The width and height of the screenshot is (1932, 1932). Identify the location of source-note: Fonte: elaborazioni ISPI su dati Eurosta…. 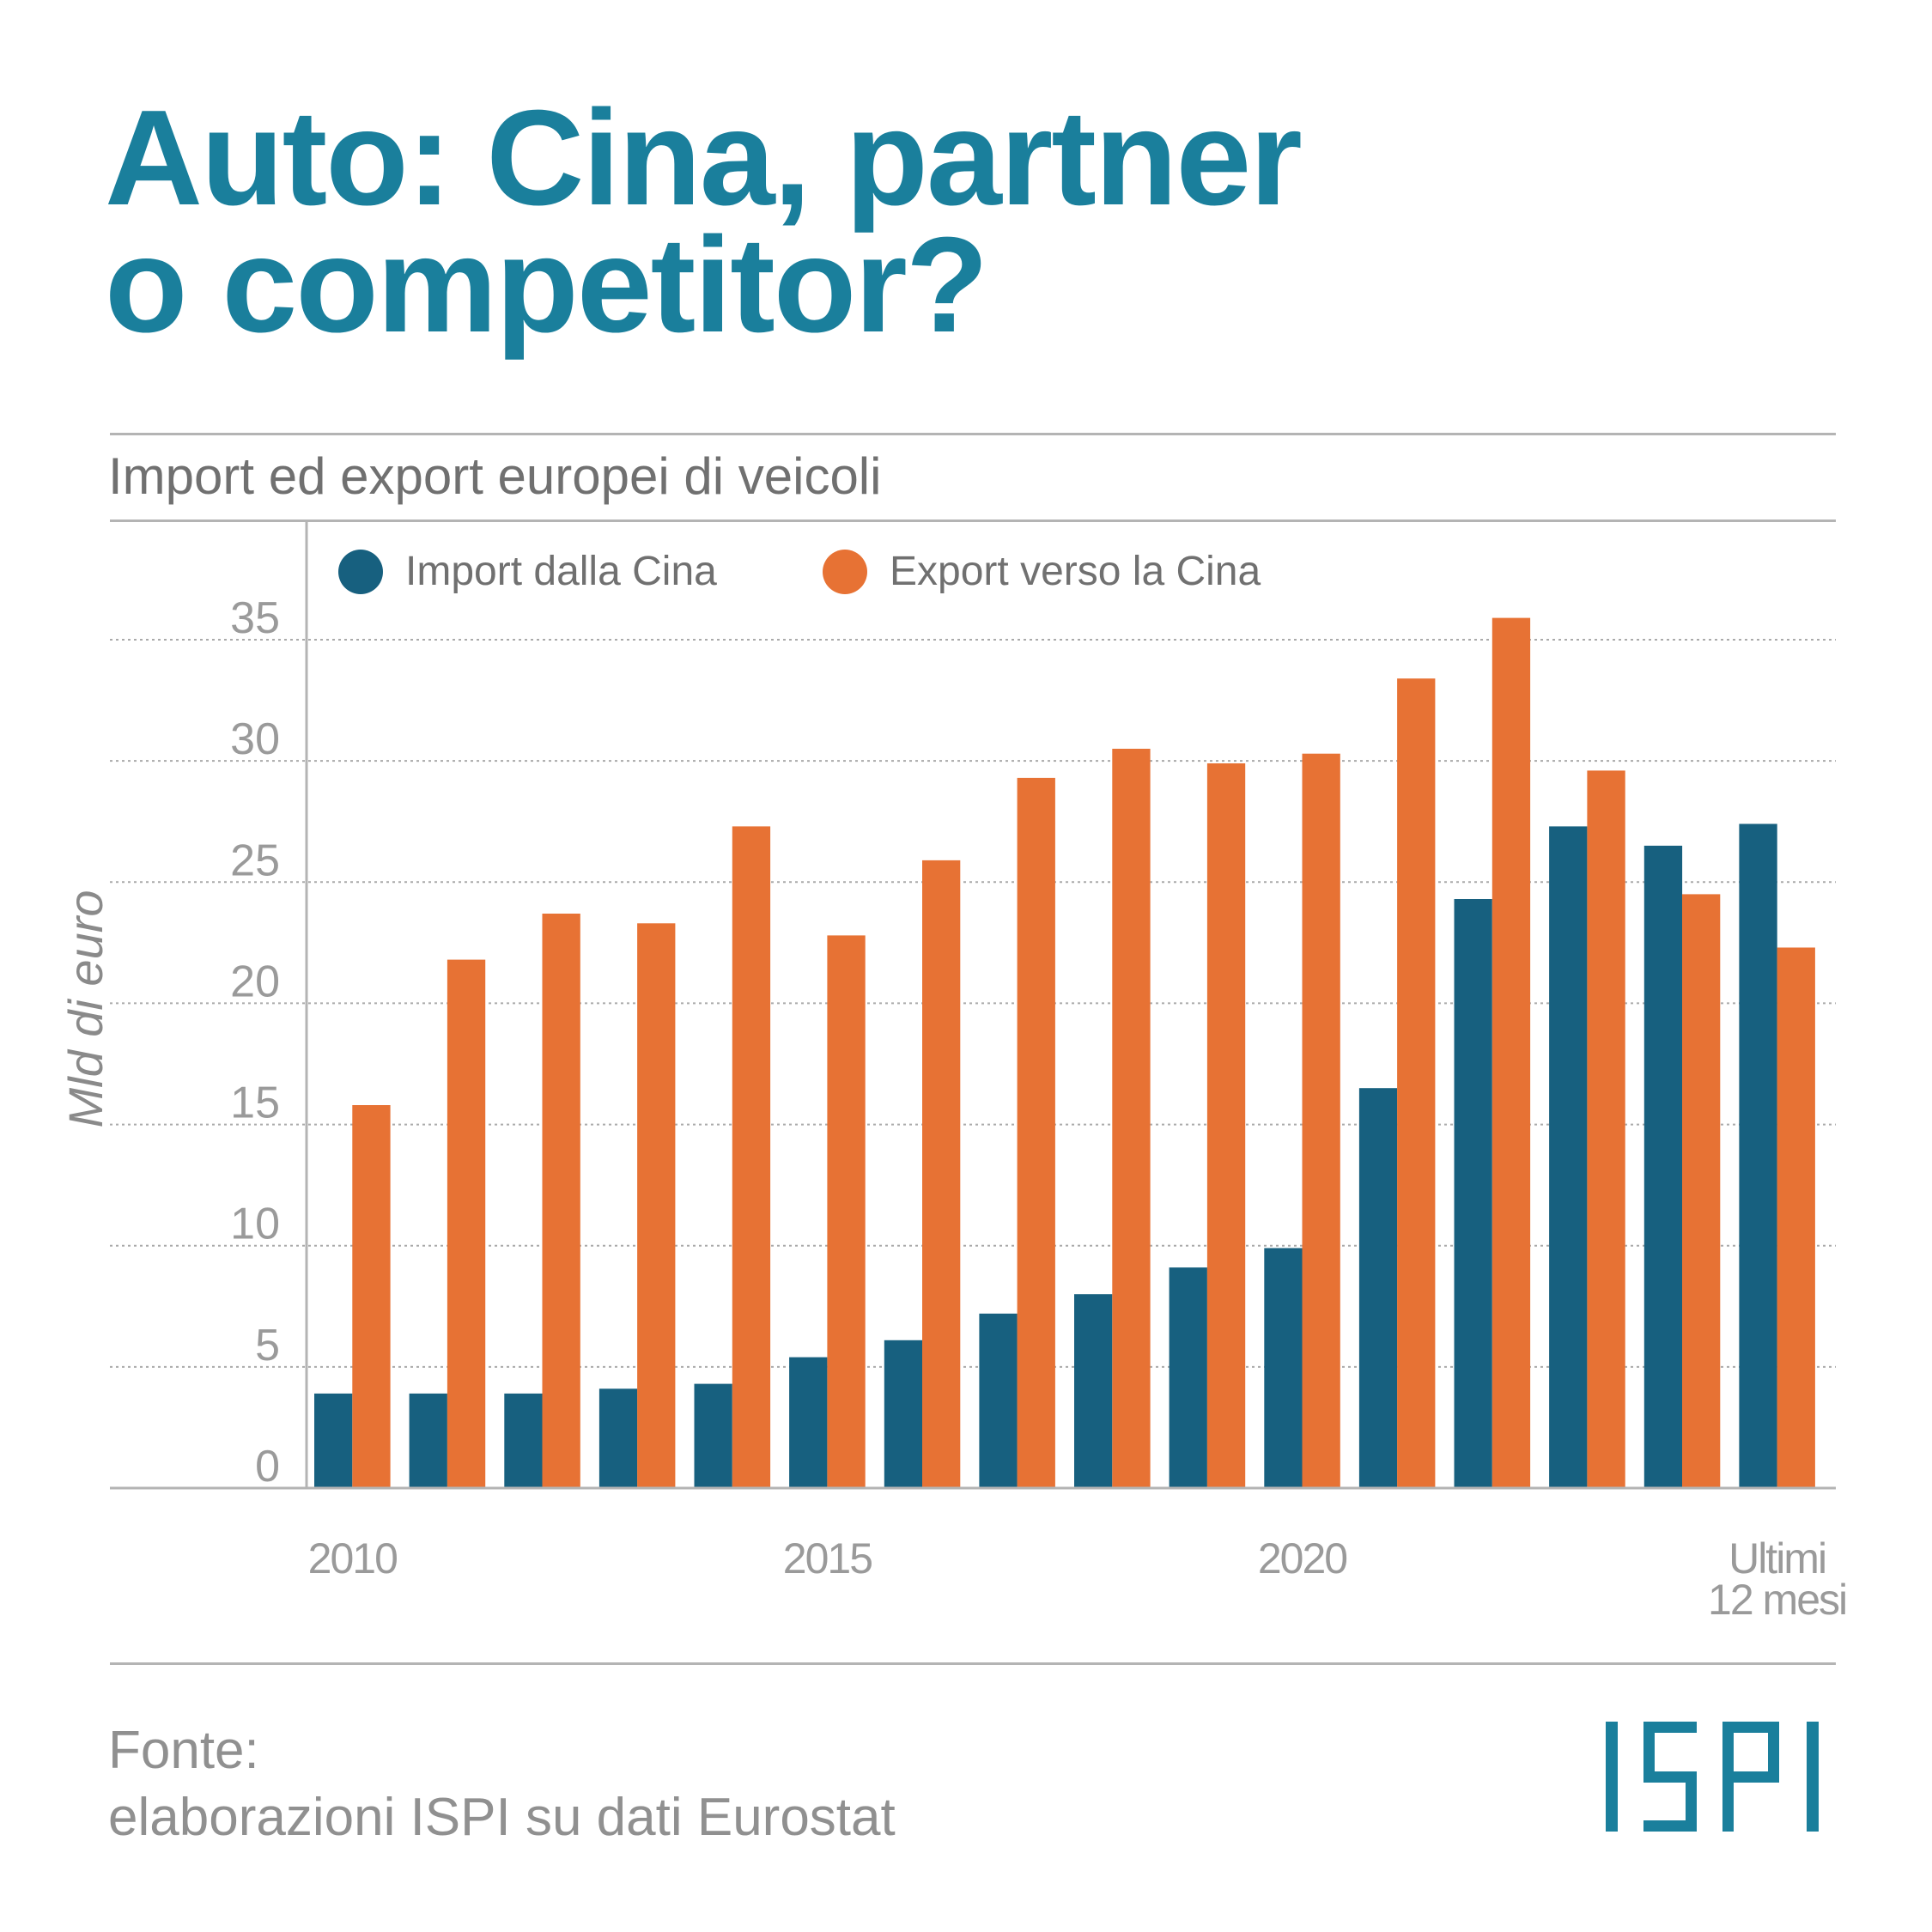
(502, 1784).